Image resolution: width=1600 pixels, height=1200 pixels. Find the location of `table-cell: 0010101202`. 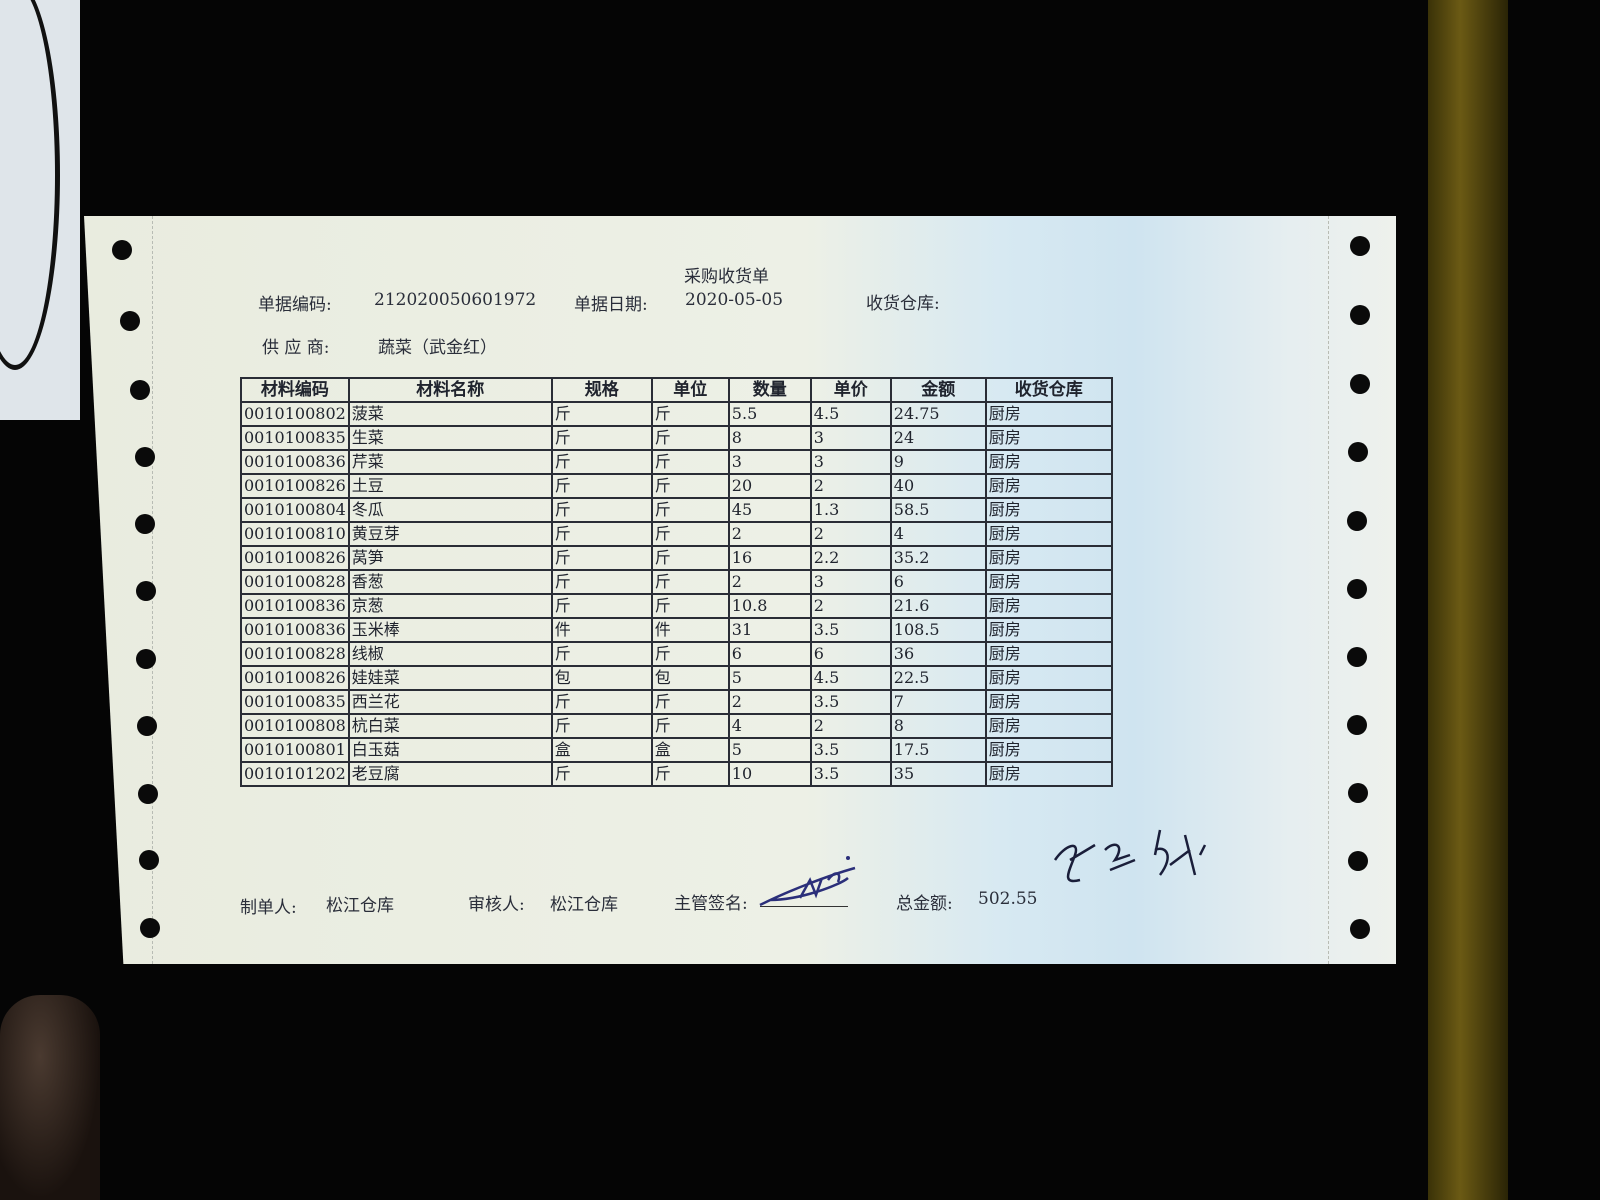

table-cell: 0010101202 is located at coordinates (295, 774).